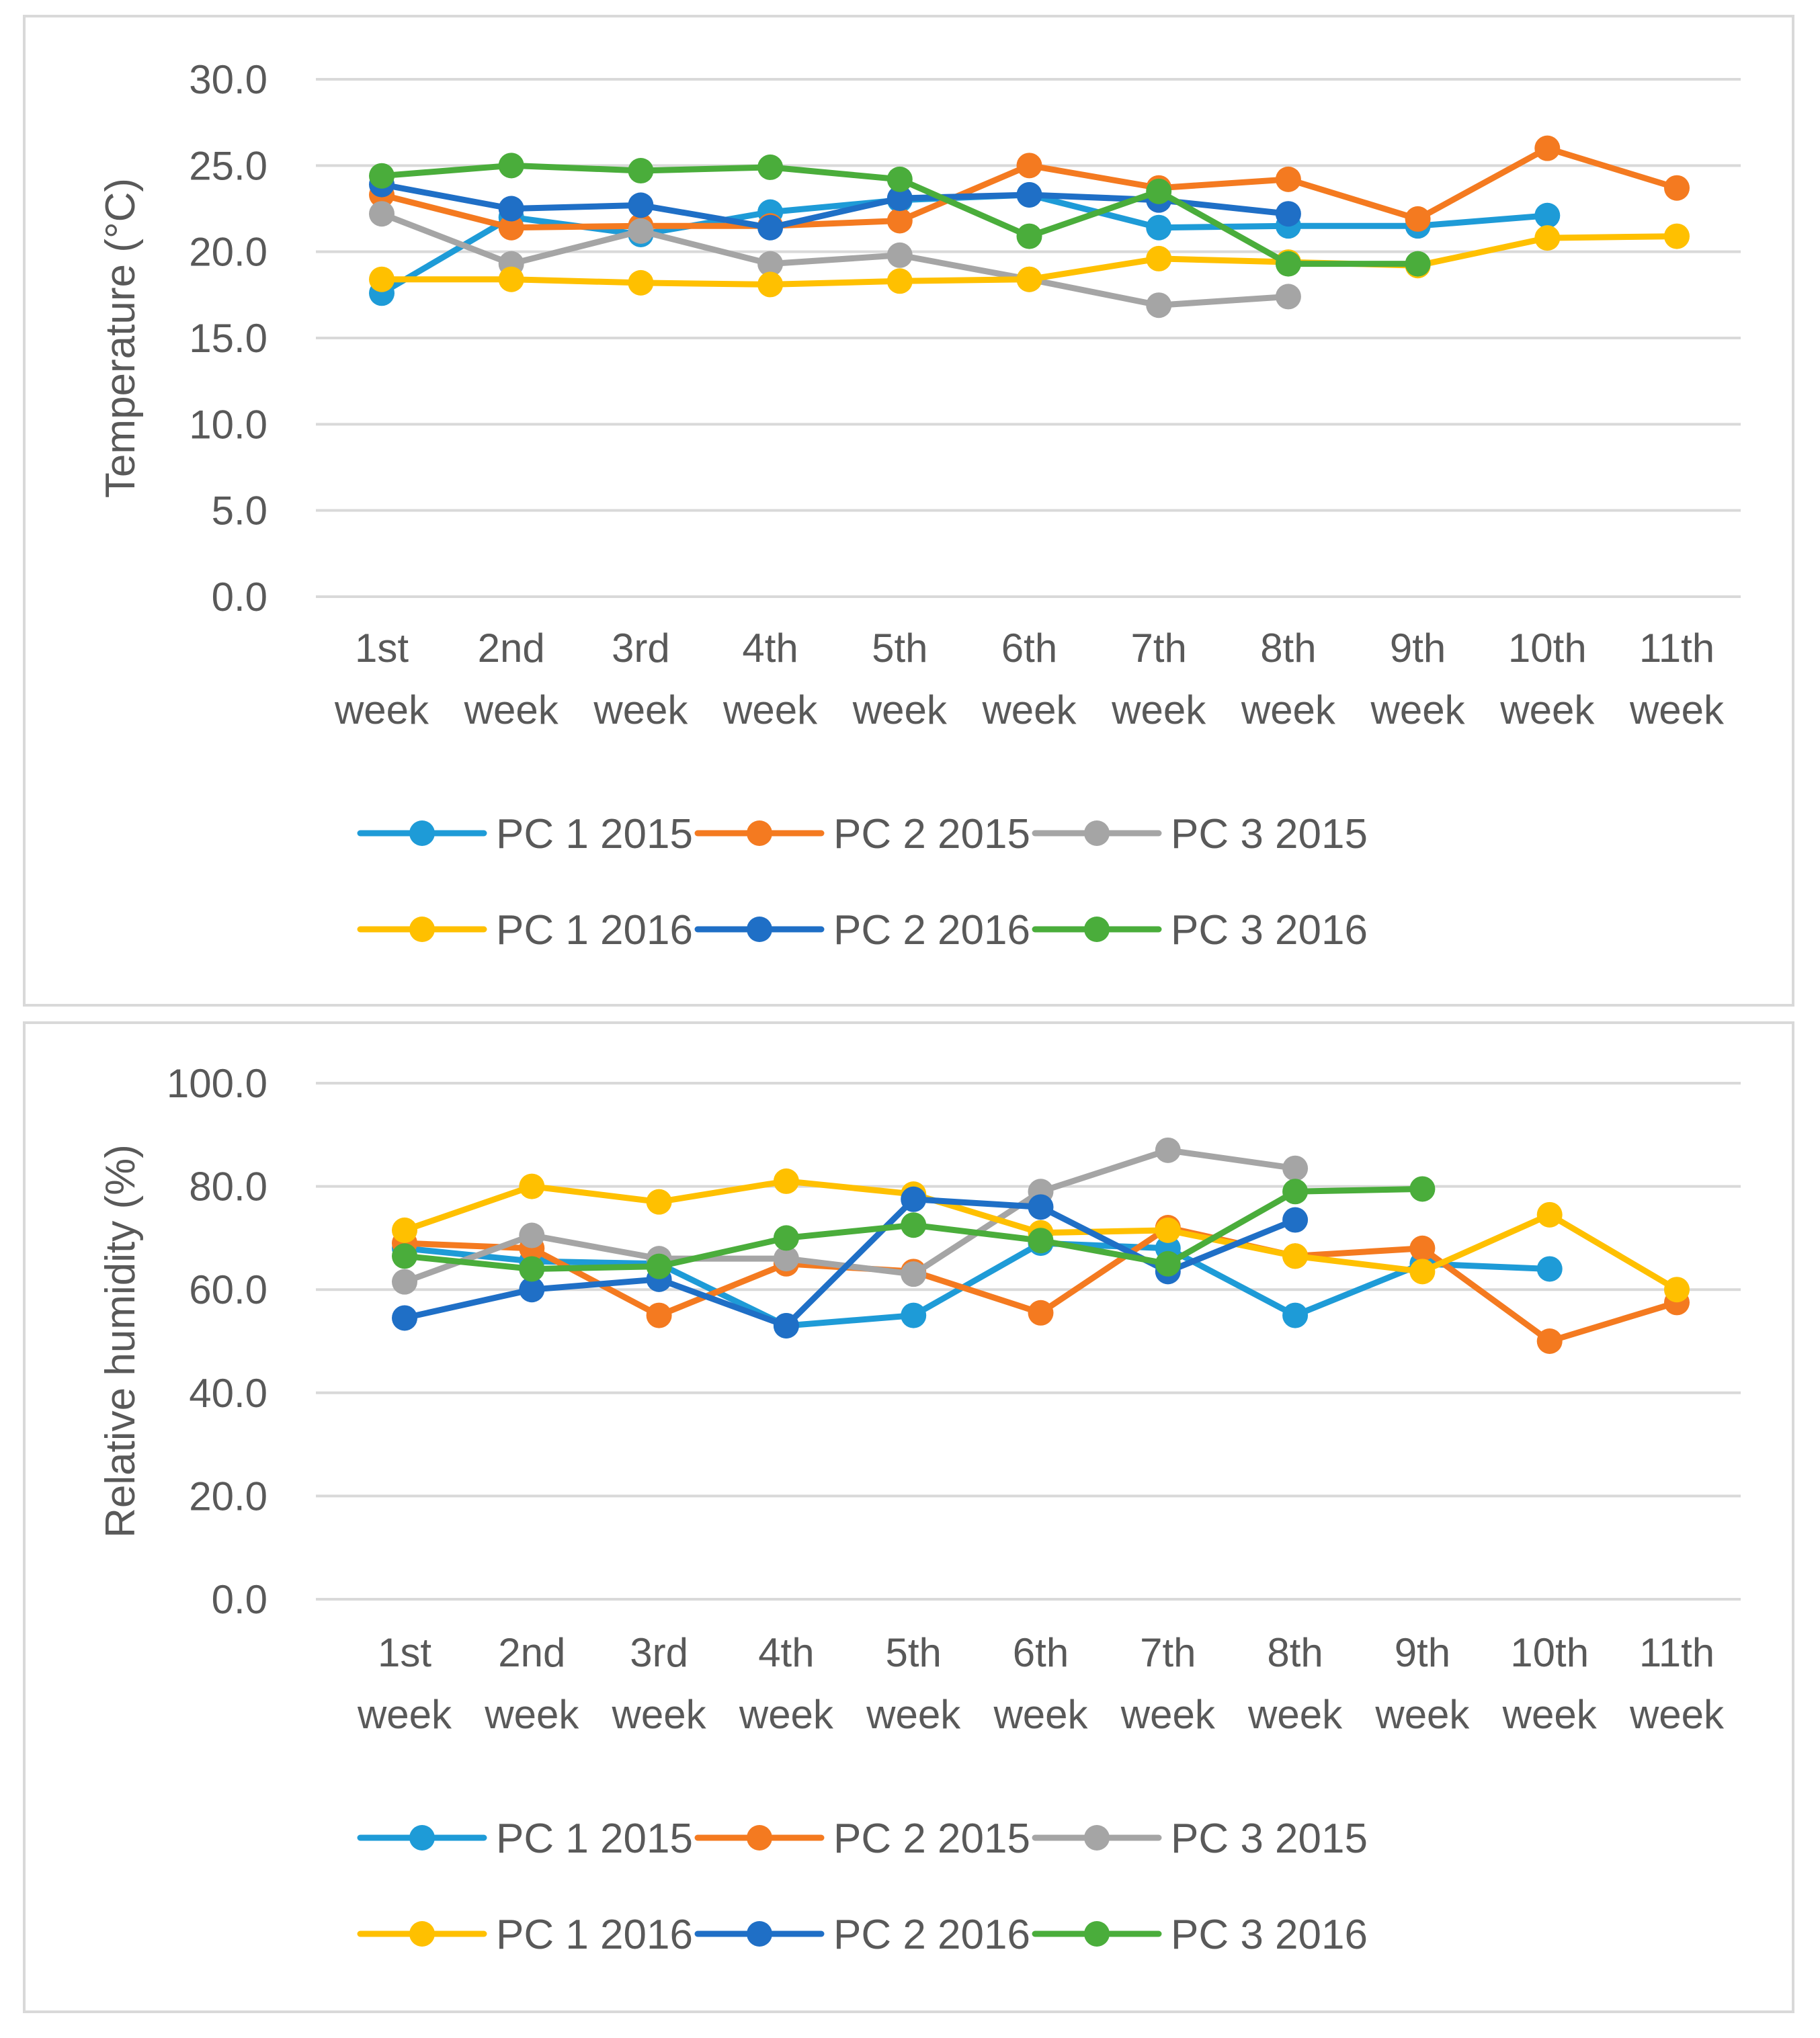 The height and width of the screenshot is (2038, 1820). Describe the element at coordinates (1158, 648) in the screenshot. I see `temperature-x-tick-label: 7th` at that location.